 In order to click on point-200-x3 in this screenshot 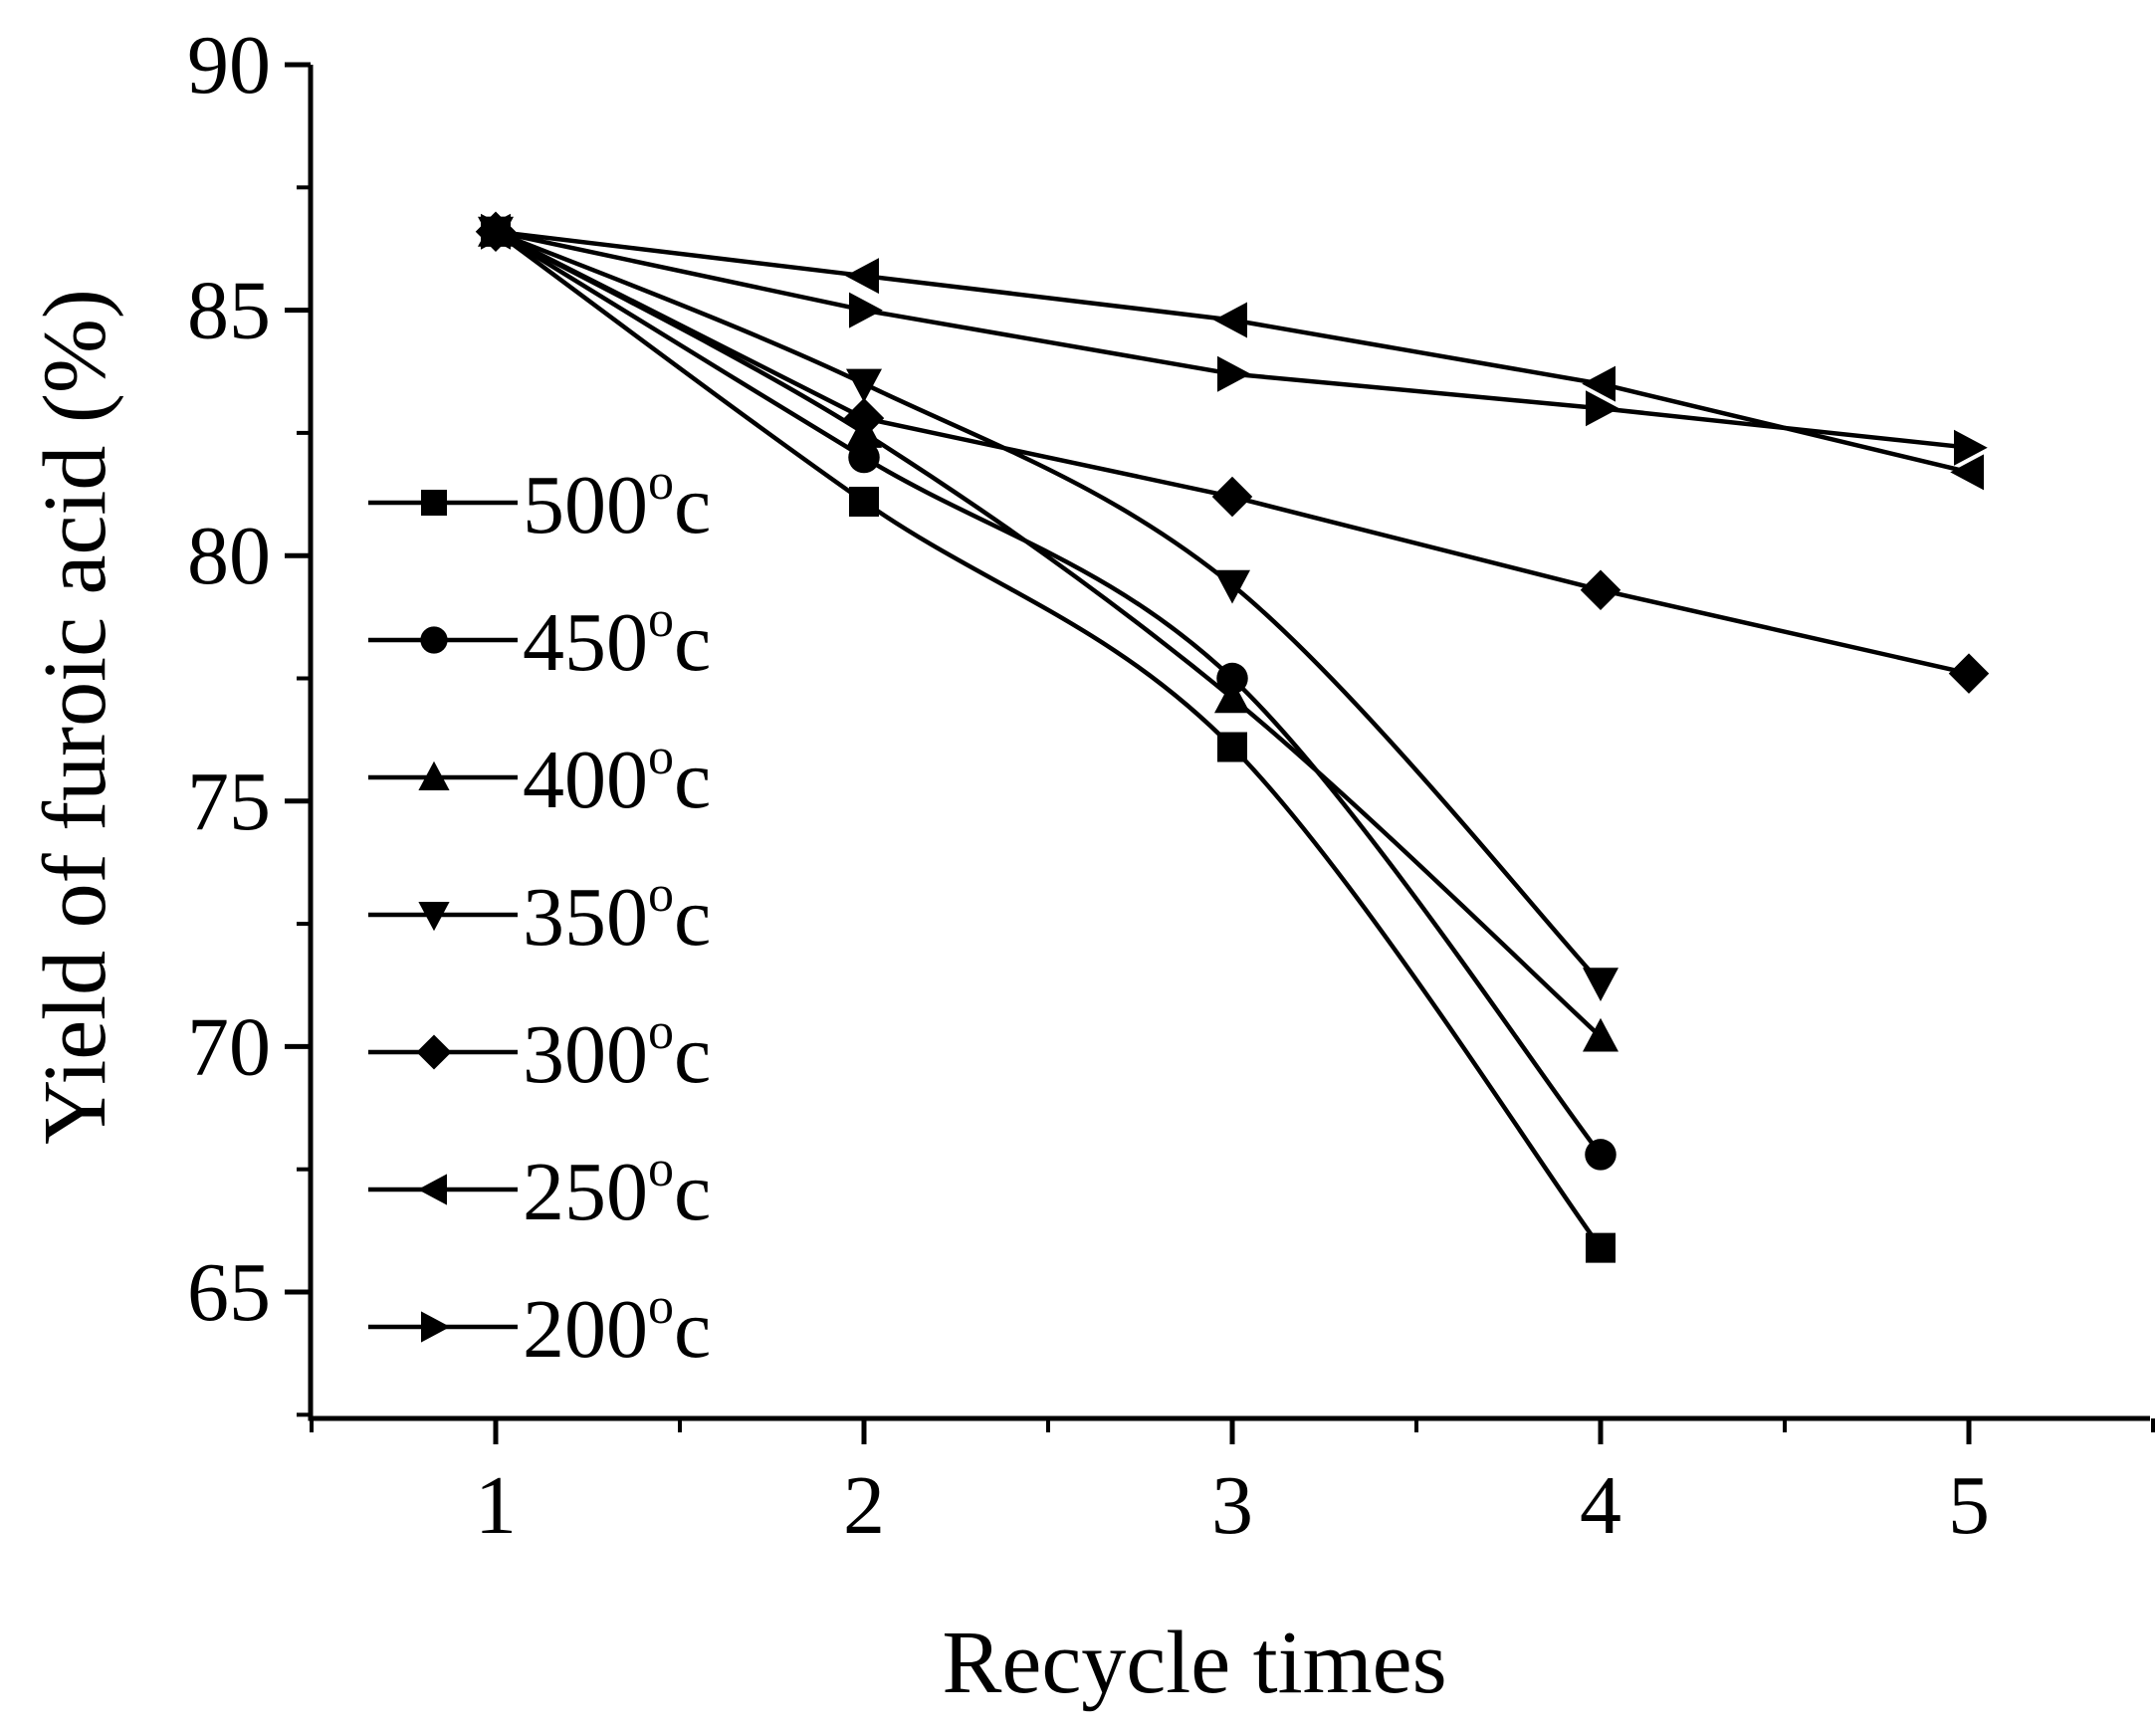, I will do `click(1234, 373)`.